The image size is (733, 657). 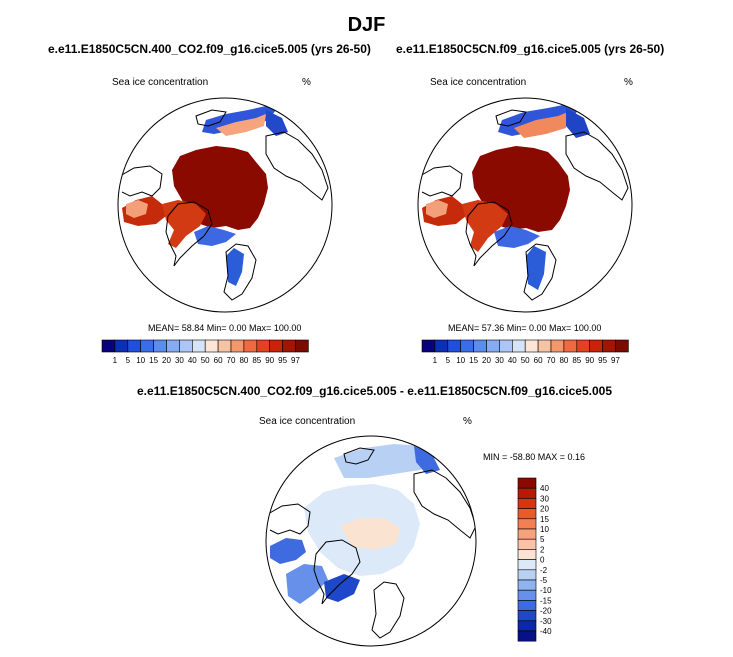 What do you see at coordinates (231, 360) in the screenshot?
I see `colorbar-1-tick-label: 70` at bounding box center [231, 360].